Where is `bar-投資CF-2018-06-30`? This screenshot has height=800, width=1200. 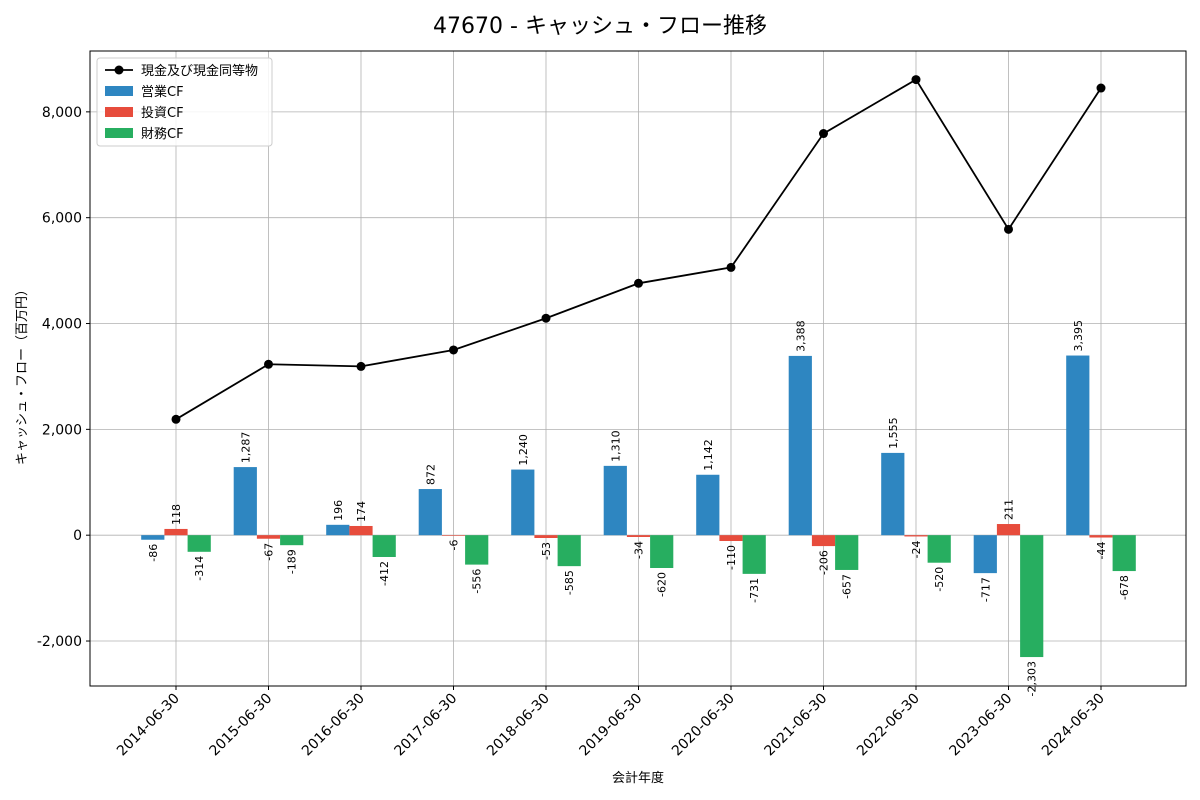
bar-投資CF-2018-06-30 is located at coordinates (546, 536).